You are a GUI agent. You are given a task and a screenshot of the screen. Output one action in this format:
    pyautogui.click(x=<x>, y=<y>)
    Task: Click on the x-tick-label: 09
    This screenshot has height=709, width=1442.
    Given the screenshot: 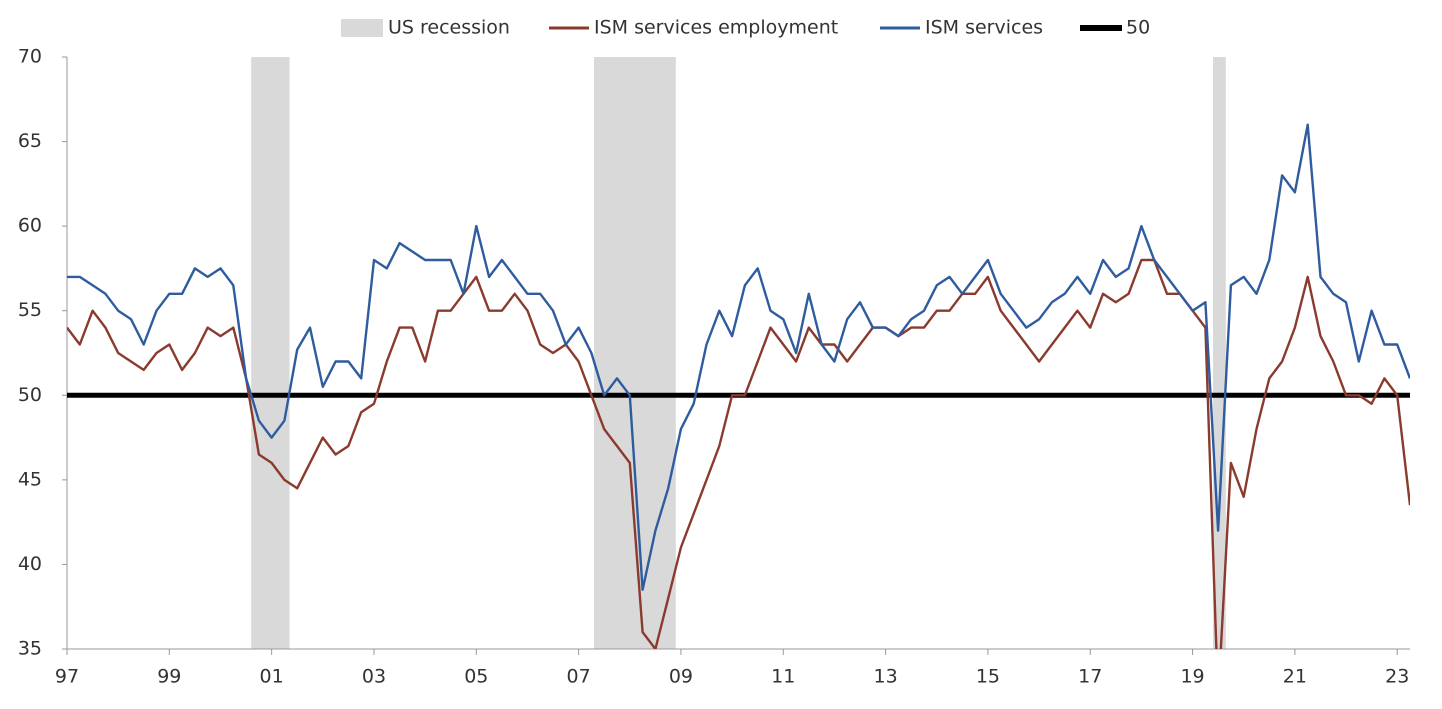 What is the action you would take?
    pyautogui.click(x=681, y=677)
    